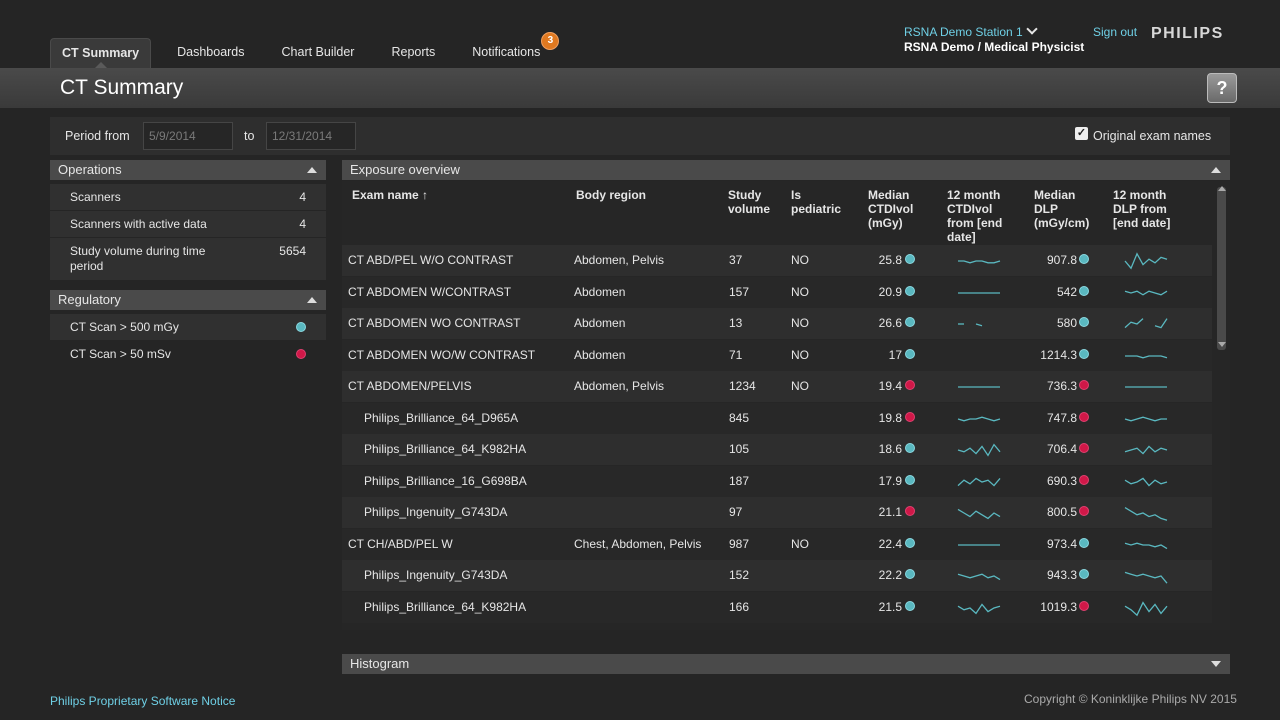 The image size is (1280, 720). I want to click on tab-chart-builder: Chart Builder, so click(318, 53).